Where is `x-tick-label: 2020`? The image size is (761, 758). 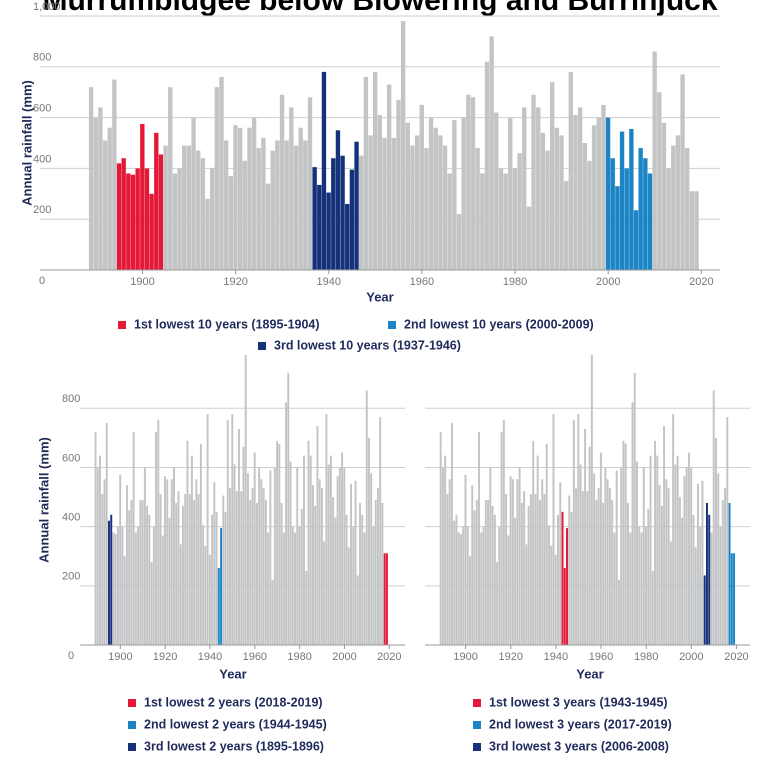 x-tick-label: 2020 is located at coordinates (736, 657).